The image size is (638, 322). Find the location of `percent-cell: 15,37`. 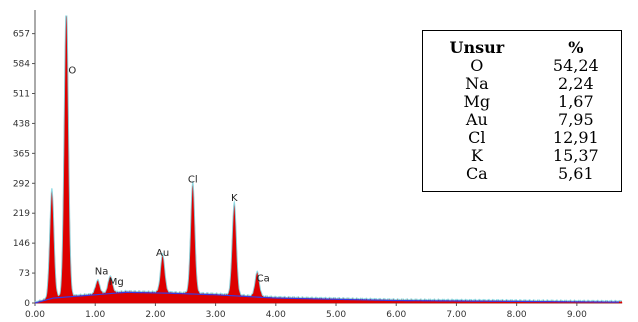

percent-cell: 15,37 is located at coordinates (575, 155).